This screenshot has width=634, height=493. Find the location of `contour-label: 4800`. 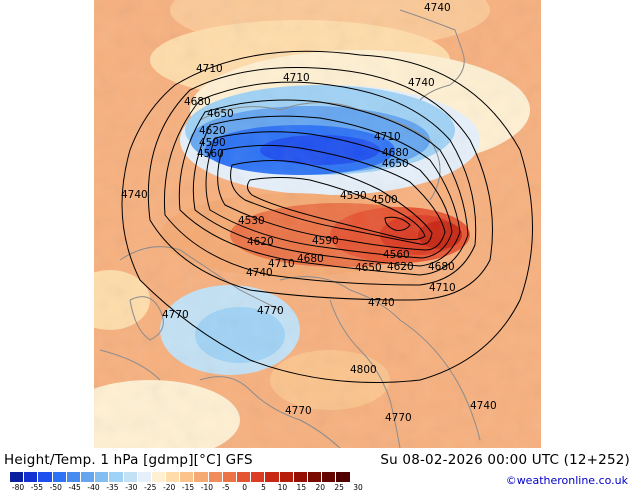

contour-label: 4800 is located at coordinates (363, 370).